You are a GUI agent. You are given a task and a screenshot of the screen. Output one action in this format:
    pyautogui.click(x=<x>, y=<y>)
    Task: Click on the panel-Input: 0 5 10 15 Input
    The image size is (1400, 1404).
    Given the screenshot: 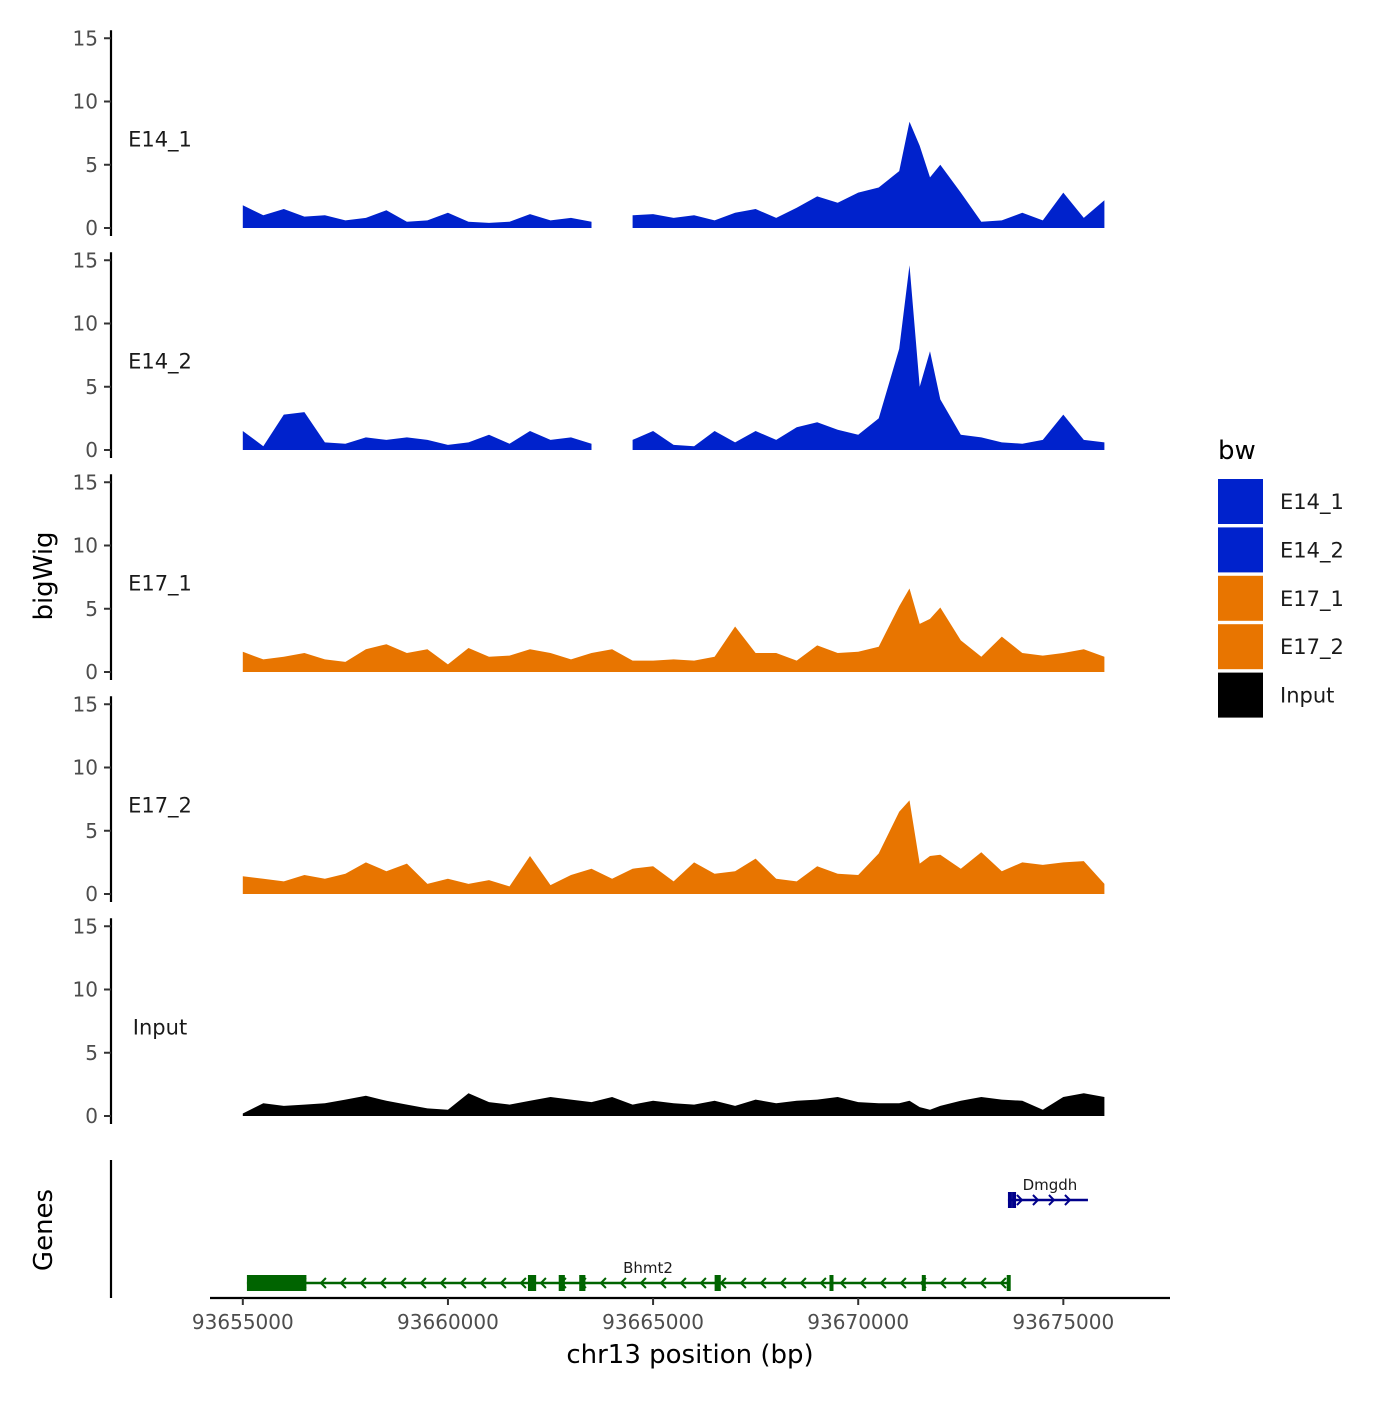 What is the action you would take?
    pyautogui.click(x=589, y=1021)
    